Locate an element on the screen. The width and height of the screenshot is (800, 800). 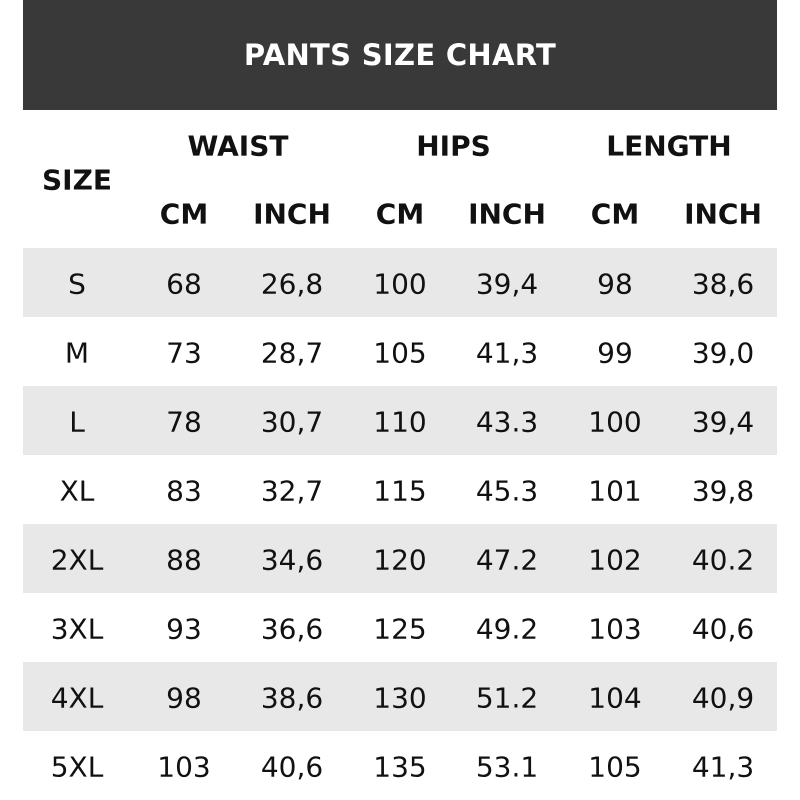
measurement-cell: 78 is located at coordinates (184, 422).